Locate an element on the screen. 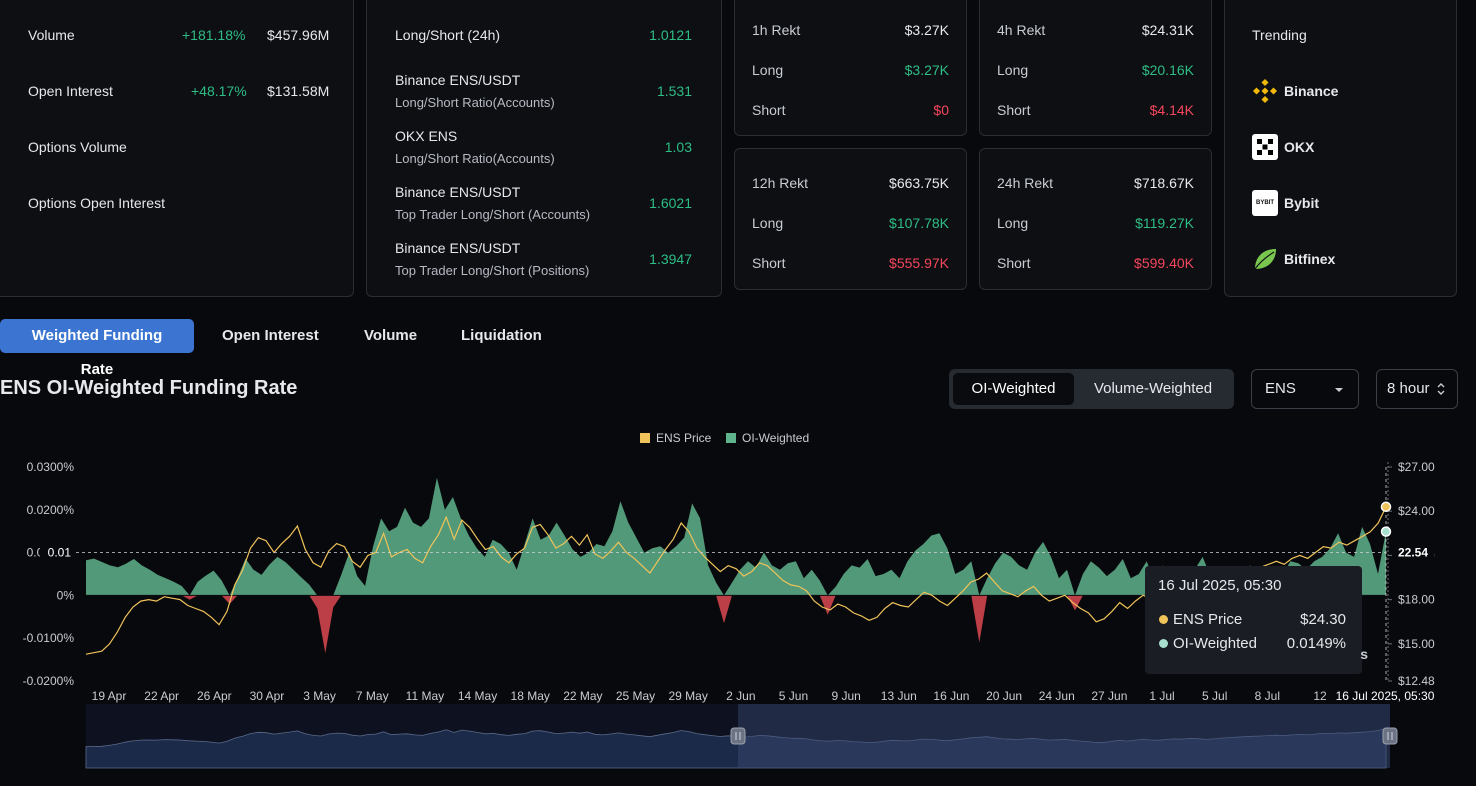 This screenshot has width=1476, height=786. crosshair-x-label-bg is located at coordinates (1385, 695).